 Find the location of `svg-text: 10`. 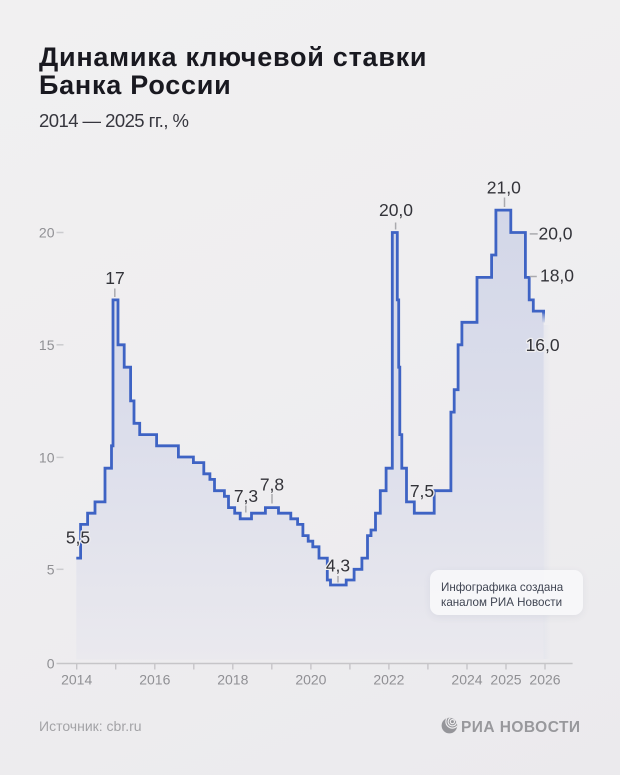

svg-text: 10 is located at coordinates (47, 457).